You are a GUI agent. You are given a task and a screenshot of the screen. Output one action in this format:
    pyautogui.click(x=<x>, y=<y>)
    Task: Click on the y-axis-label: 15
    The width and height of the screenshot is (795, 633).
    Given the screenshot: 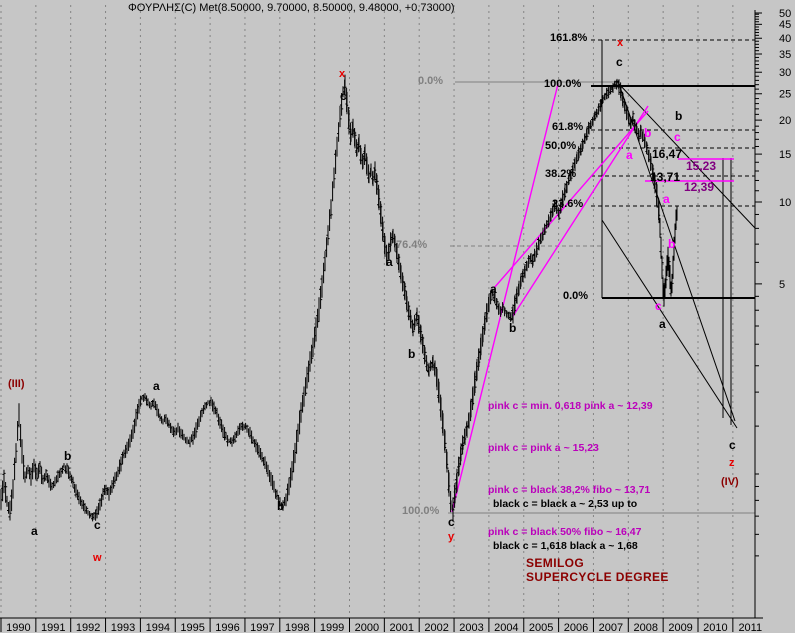 What is the action you would take?
    pyautogui.click(x=785, y=155)
    